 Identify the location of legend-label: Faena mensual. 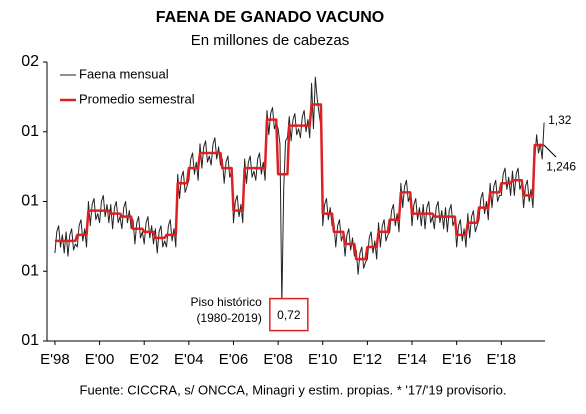
(124, 73).